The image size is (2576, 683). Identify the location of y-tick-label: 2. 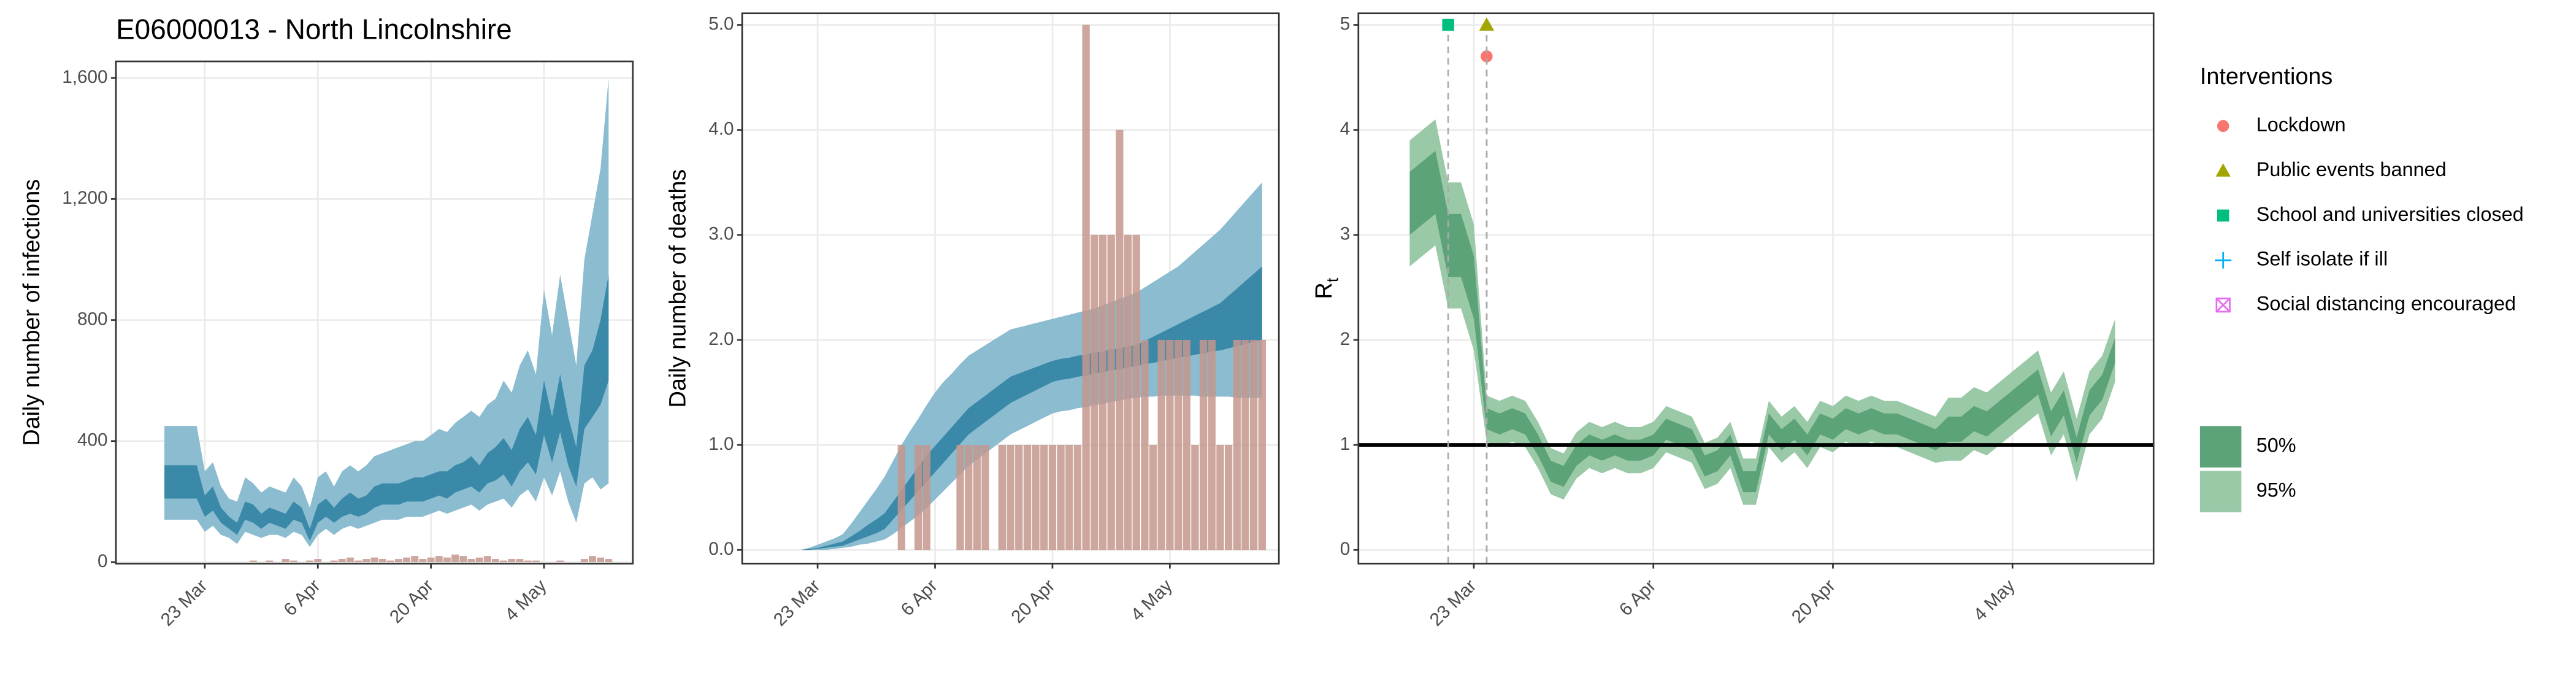
(1345, 339).